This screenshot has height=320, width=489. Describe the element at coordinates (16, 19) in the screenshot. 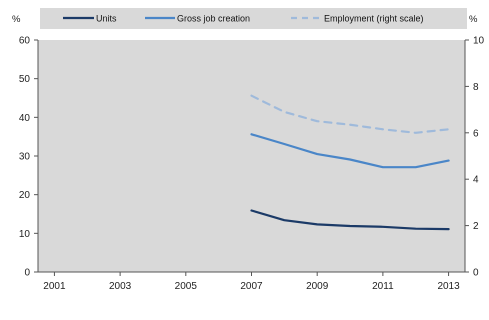

I see `left-axis-unit: %` at that location.